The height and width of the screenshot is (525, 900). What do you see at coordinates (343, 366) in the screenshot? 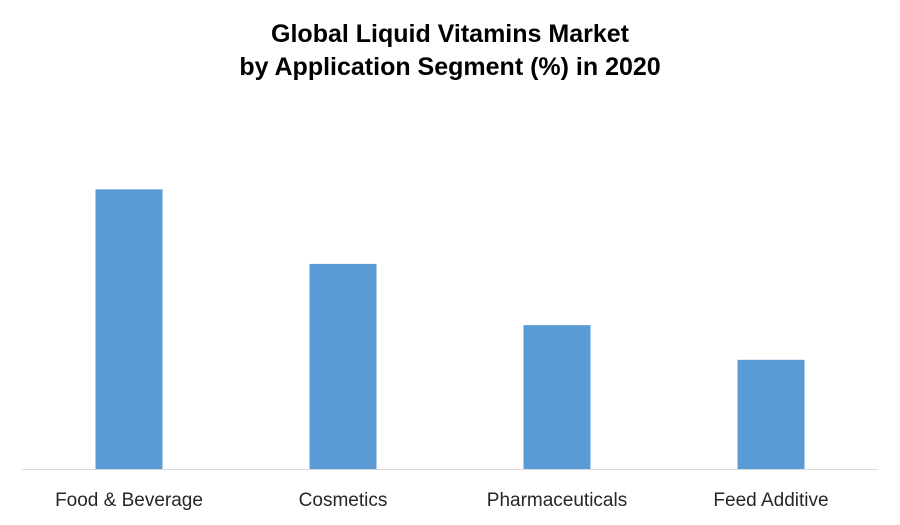
I see `bar-cosmetics` at bounding box center [343, 366].